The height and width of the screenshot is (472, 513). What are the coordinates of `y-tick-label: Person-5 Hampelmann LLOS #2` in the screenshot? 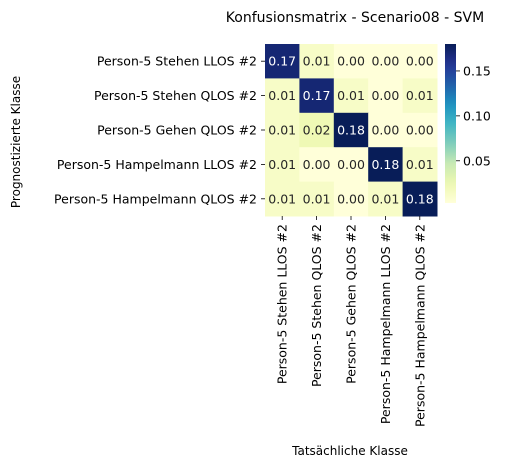 It's located at (157, 164).